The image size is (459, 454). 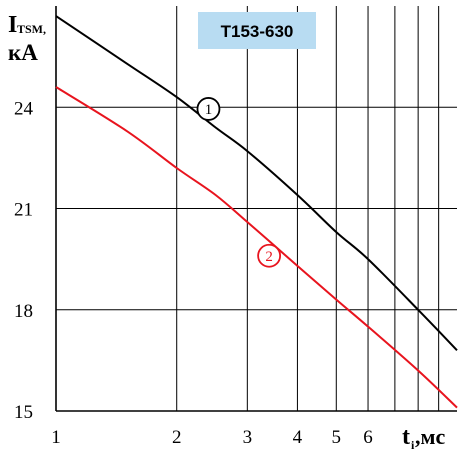 I want to click on x-tick-label: 3, so click(x=248, y=437).